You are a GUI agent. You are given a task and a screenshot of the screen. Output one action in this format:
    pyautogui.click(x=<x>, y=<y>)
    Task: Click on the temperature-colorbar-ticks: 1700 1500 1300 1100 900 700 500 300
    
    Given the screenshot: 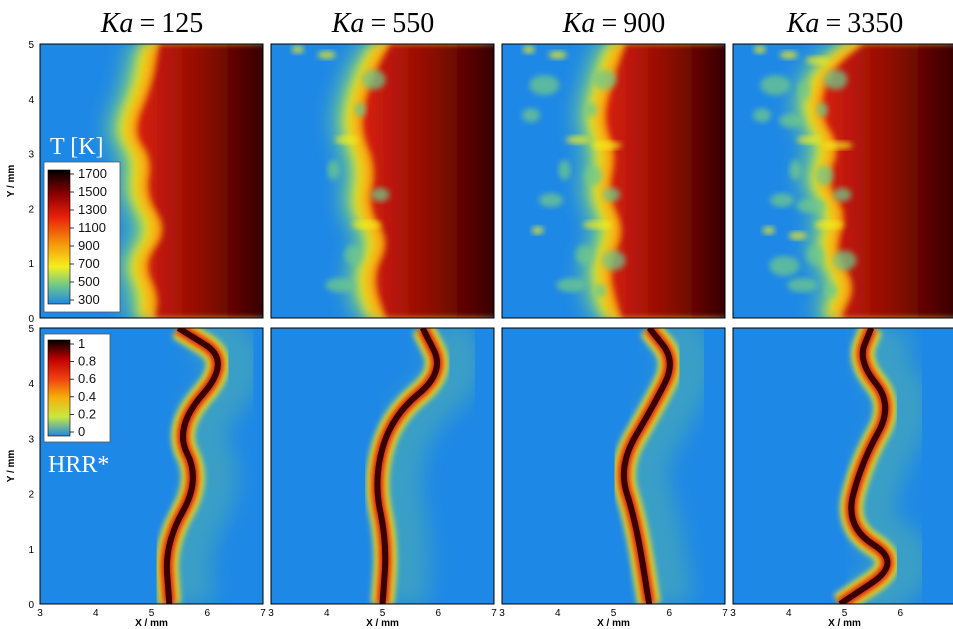 What is the action you would take?
    pyautogui.click(x=88, y=236)
    